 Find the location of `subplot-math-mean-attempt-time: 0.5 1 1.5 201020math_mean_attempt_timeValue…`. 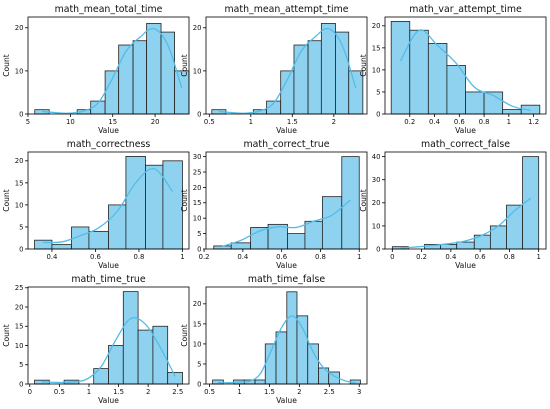

subplot-math-mean-attempt-time: 0.5 1 1.5 201020math_mean_attempt_timeValue… is located at coordinates (274, 69).